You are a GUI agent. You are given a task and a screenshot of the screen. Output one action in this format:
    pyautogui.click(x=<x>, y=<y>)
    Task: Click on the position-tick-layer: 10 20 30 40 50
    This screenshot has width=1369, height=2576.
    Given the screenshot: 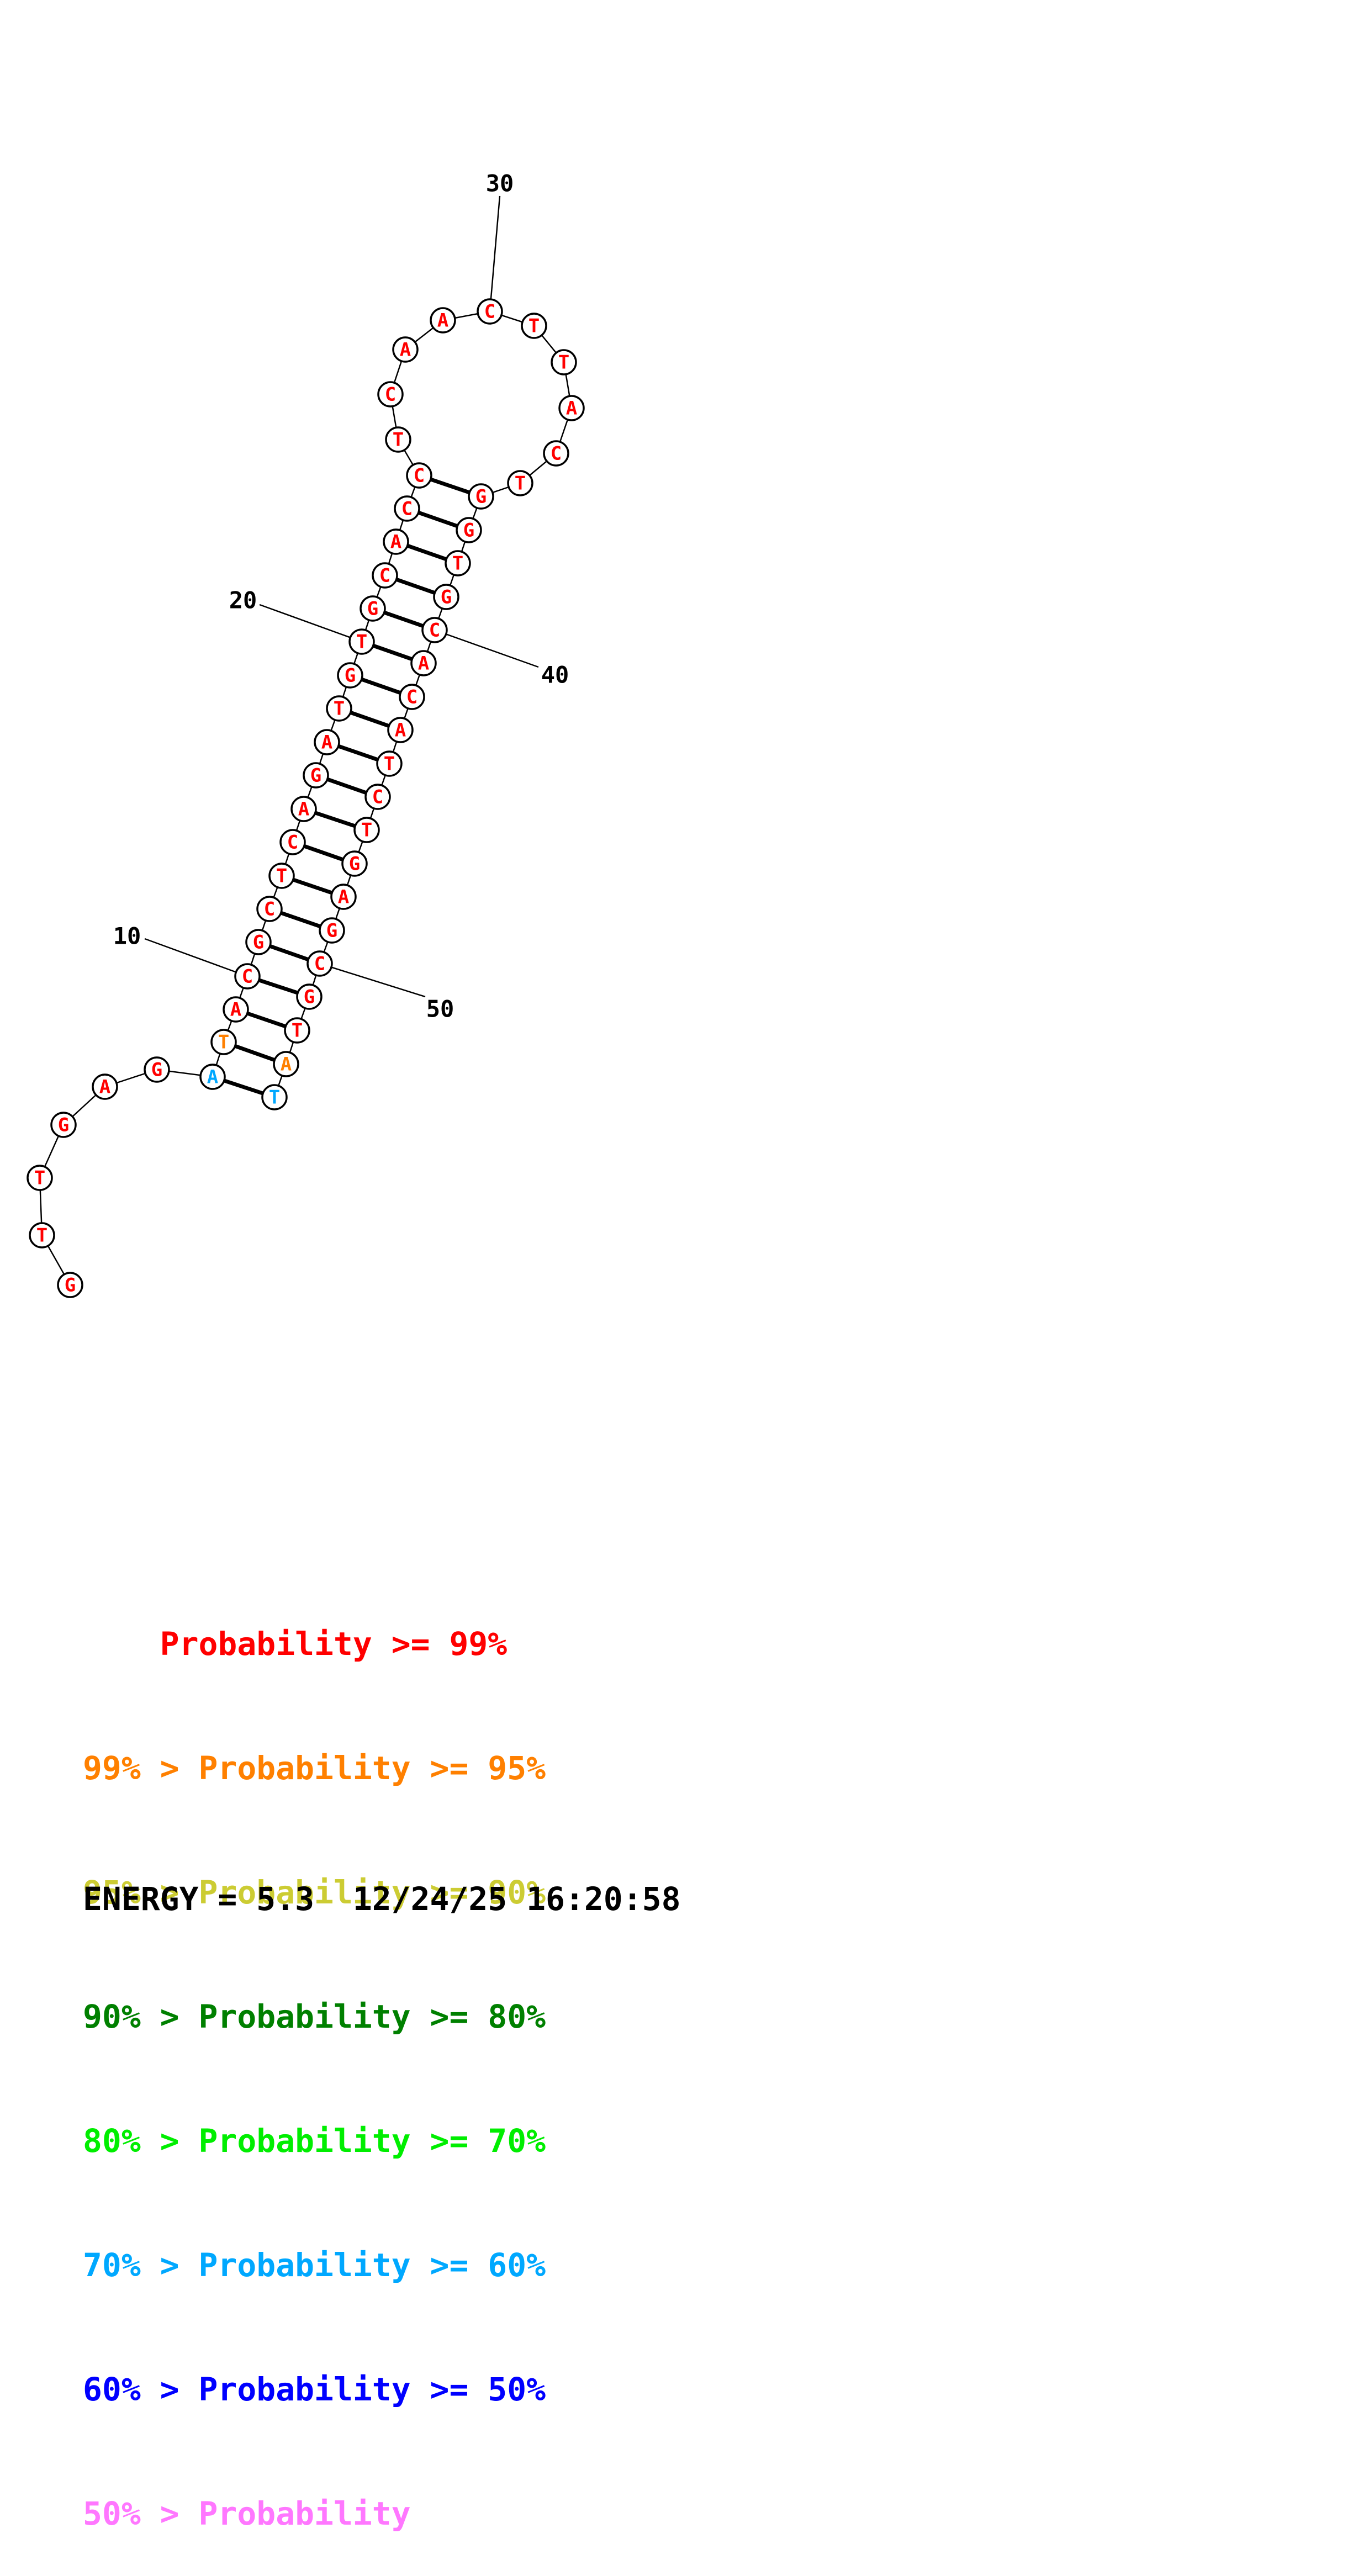 What is the action you would take?
    pyautogui.click(x=341, y=596)
    